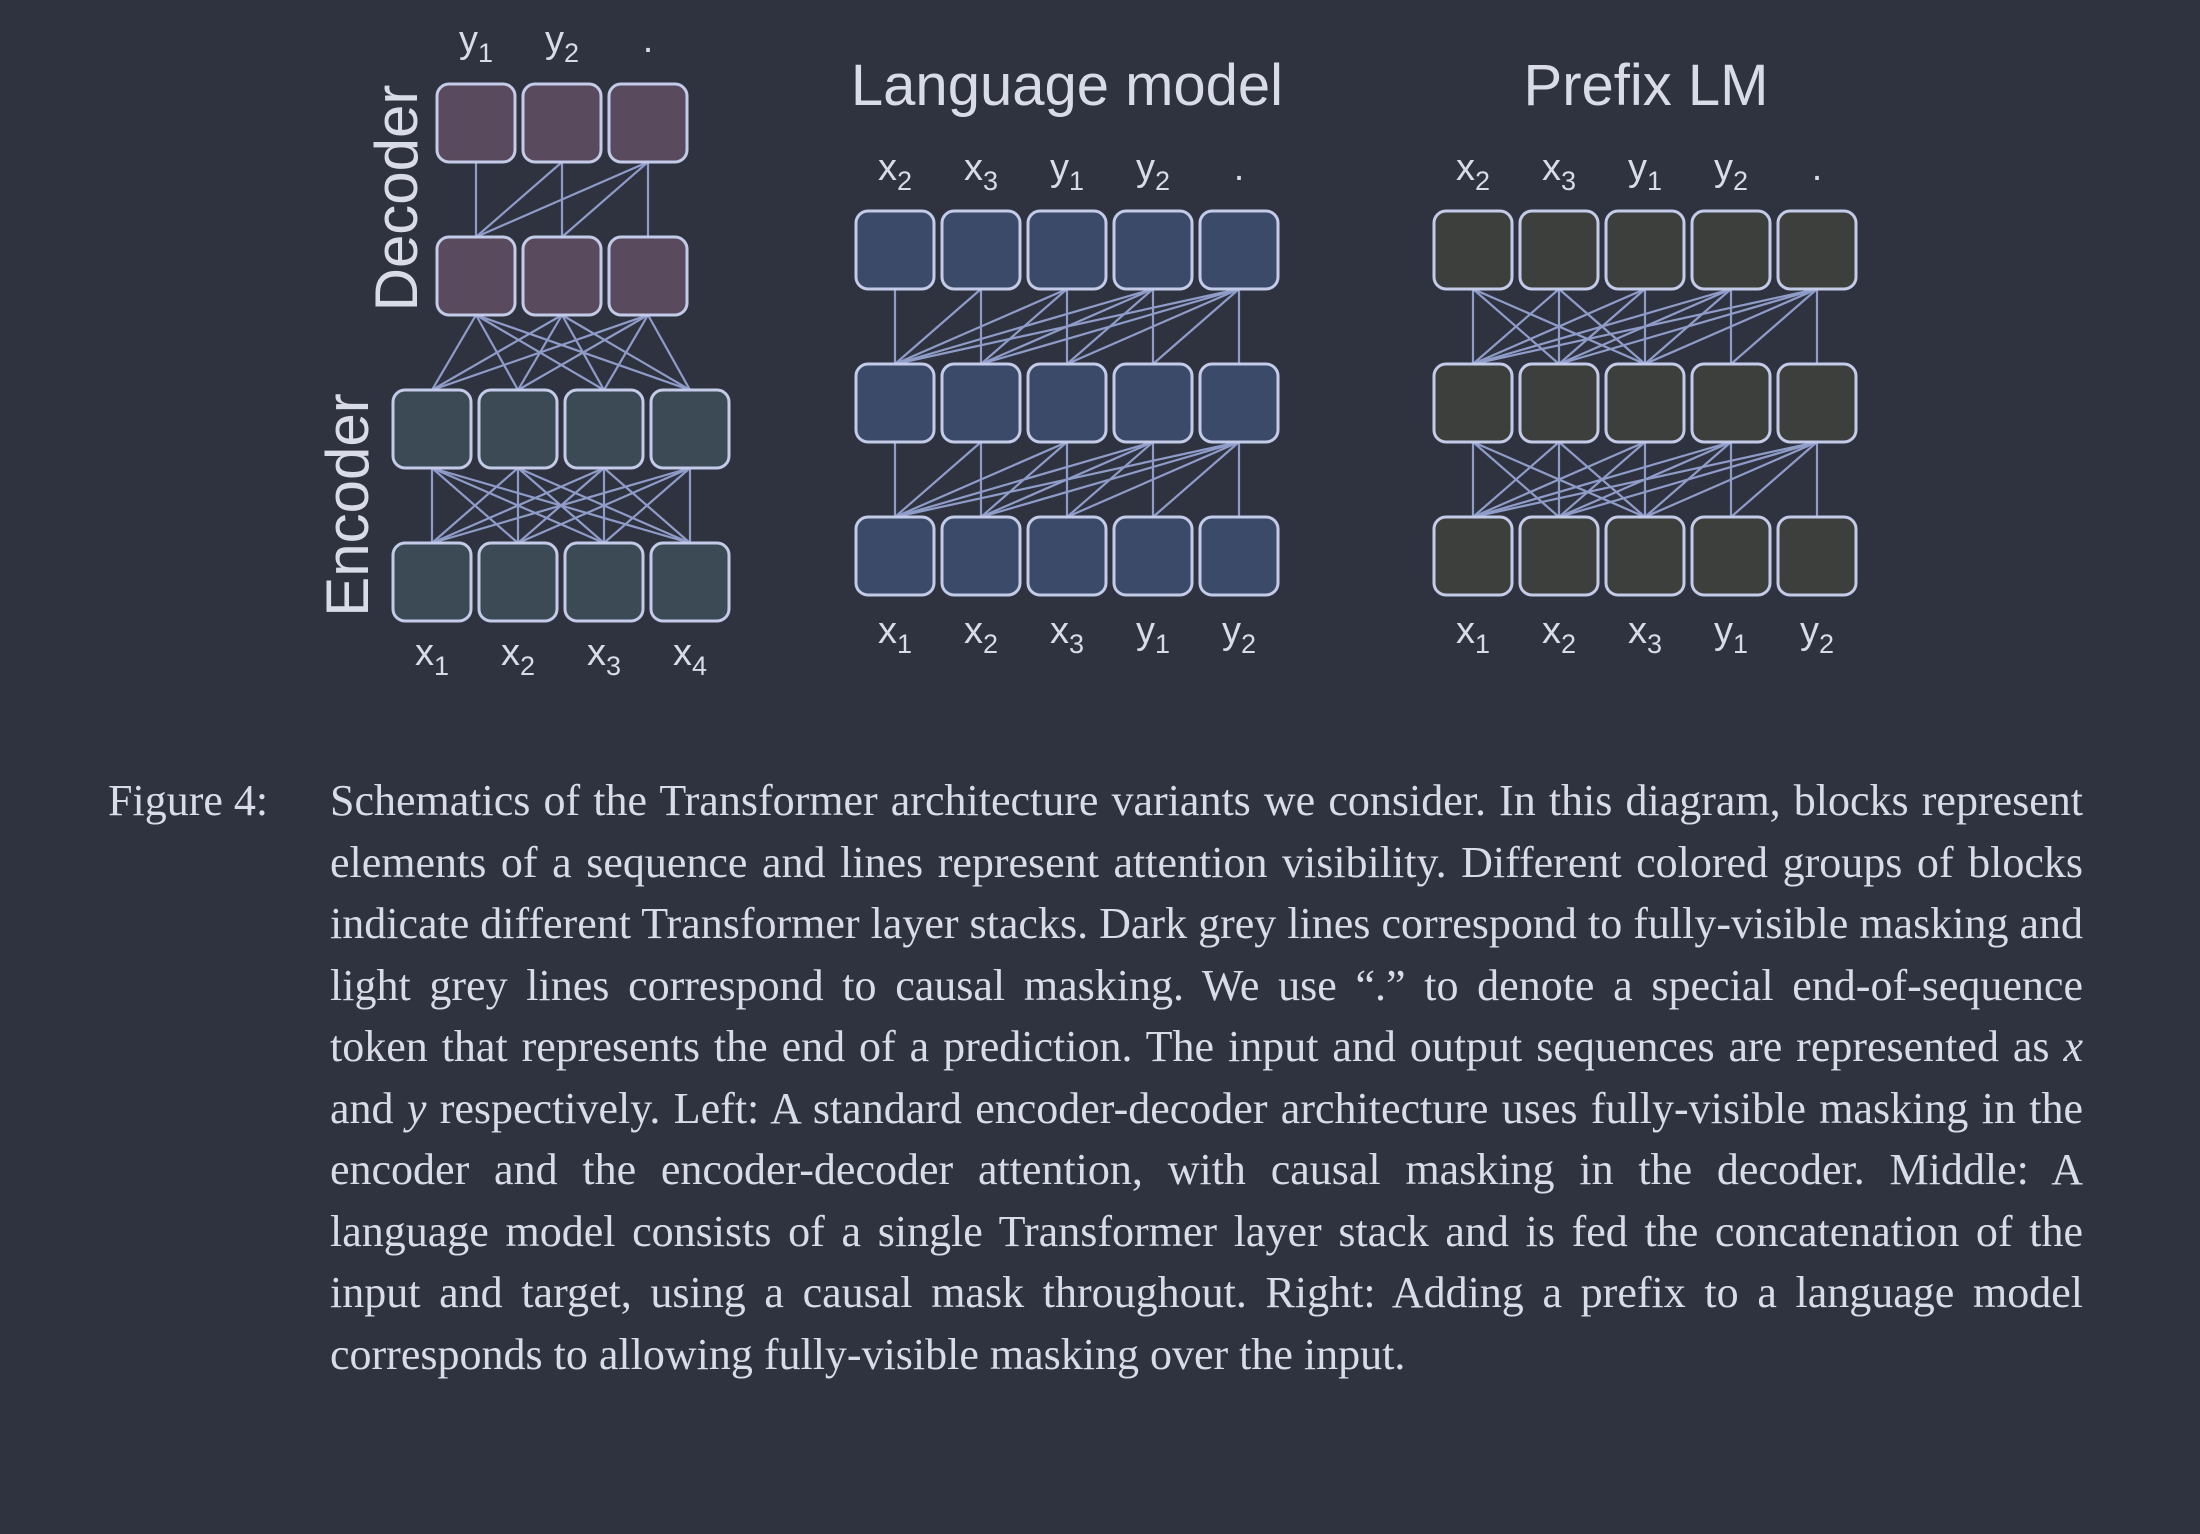 This screenshot has width=2200, height=1534. Describe the element at coordinates (613, 666) in the screenshot. I see `encdec-input-token-subscript: 3` at that location.